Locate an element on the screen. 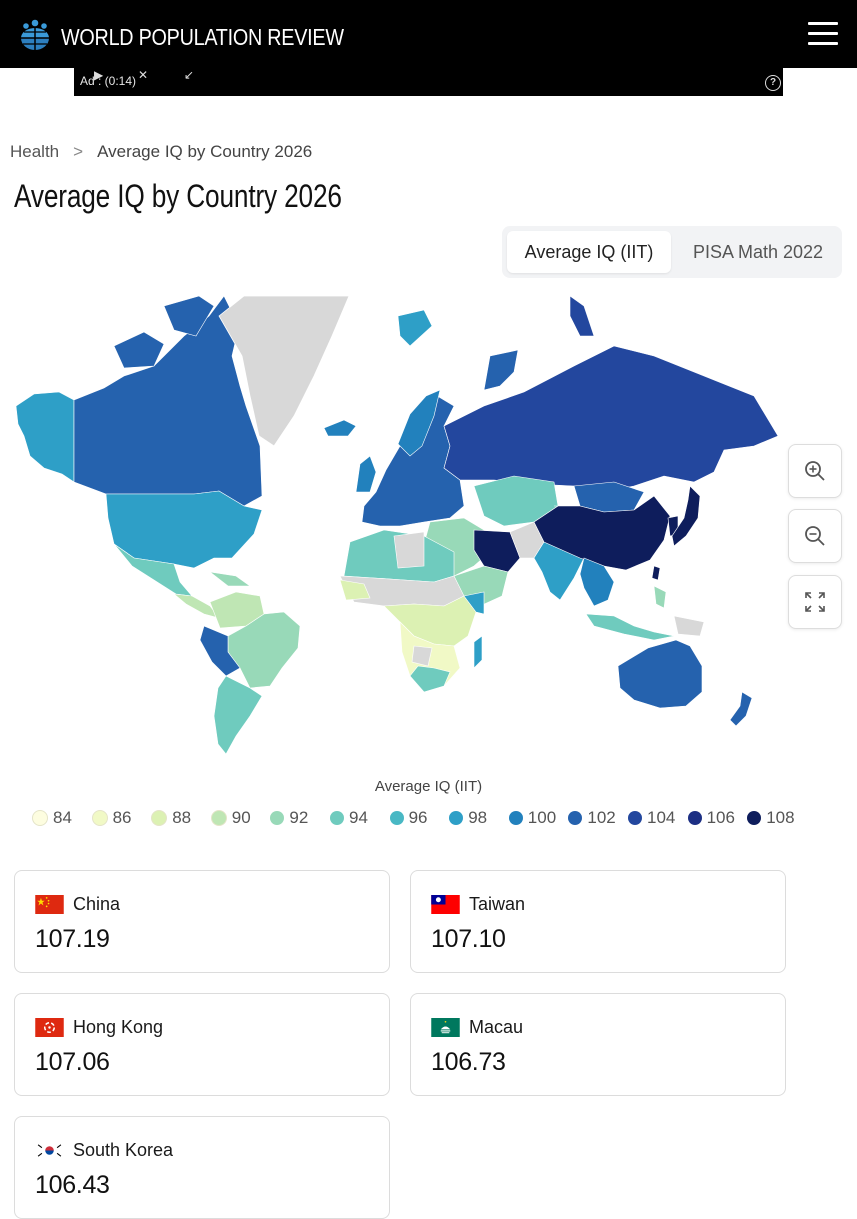 The image size is (857, 1219). zoom-out-icon is located at coordinates (815, 536).